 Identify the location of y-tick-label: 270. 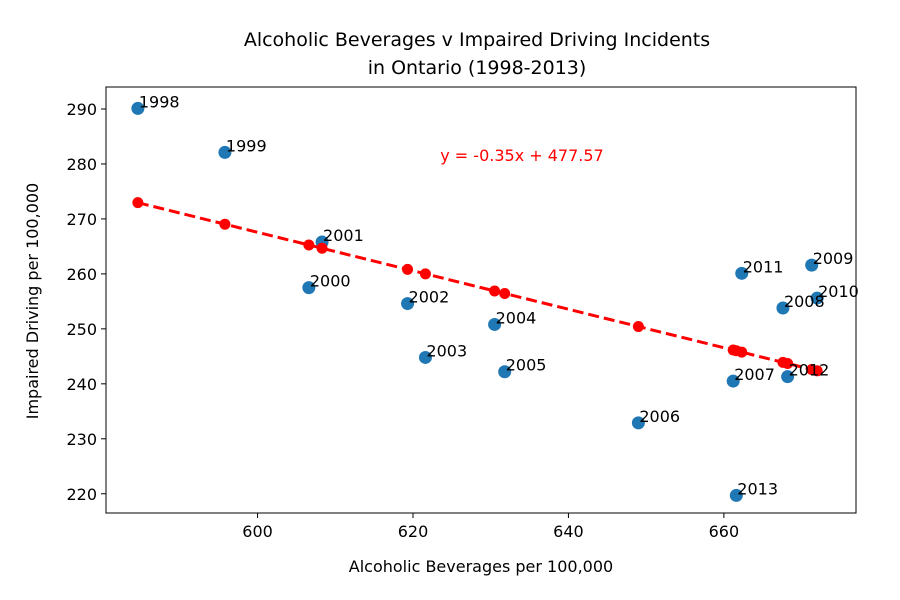
(81, 219).